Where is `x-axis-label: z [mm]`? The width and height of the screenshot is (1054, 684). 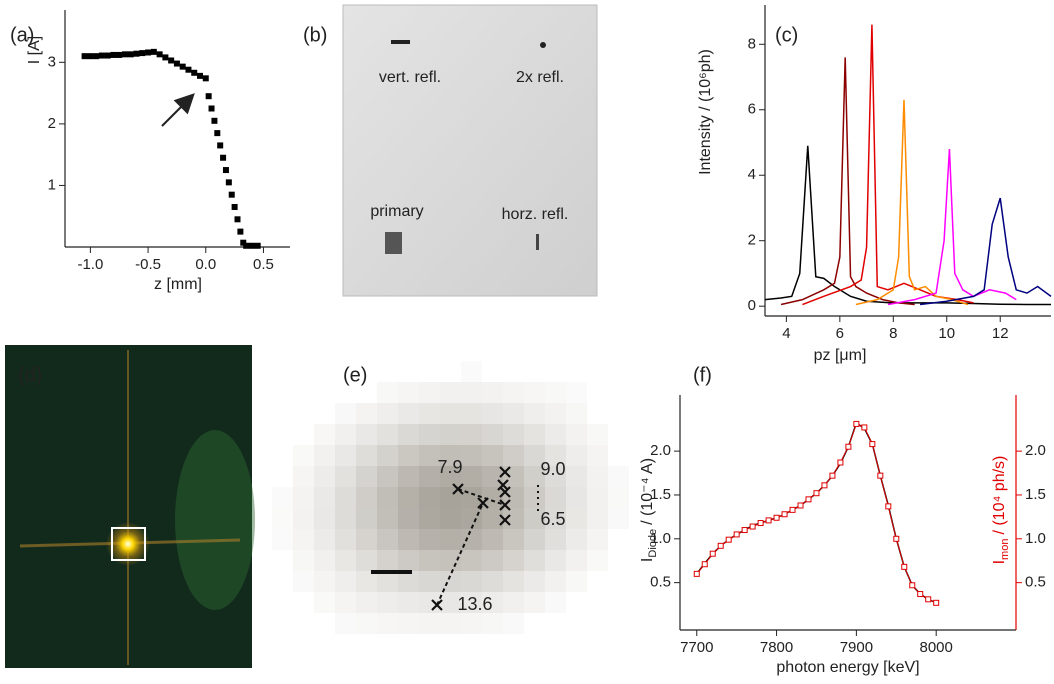
x-axis-label: z [mm] is located at coordinates (178, 284).